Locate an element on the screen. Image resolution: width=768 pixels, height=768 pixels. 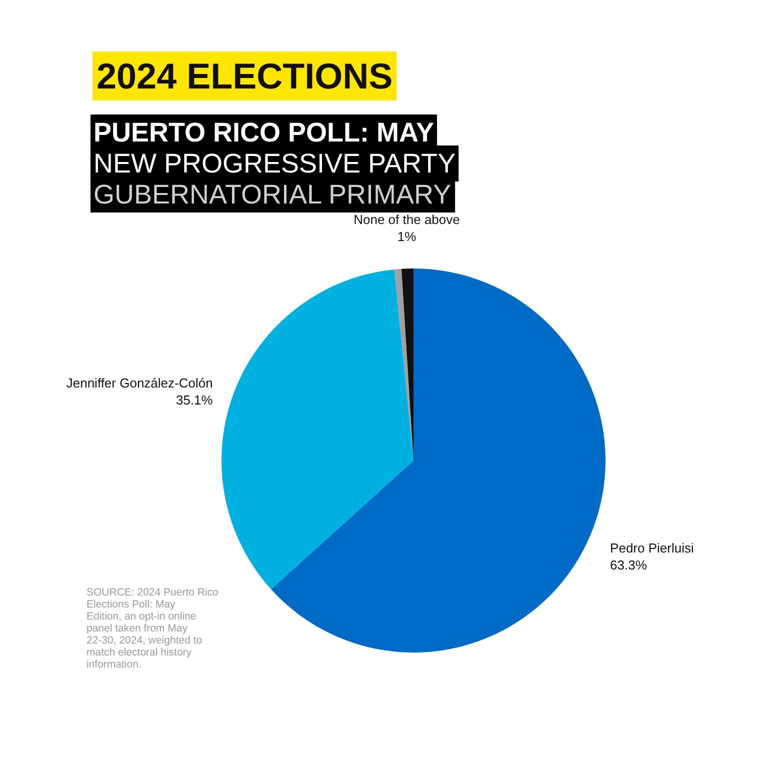
data-label: 35.1% is located at coordinates (195, 400).